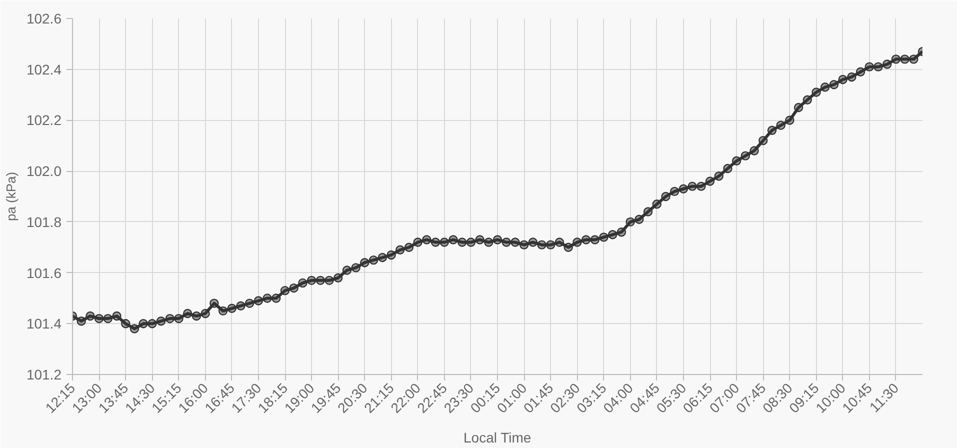 The height and width of the screenshot is (448, 957). Describe the element at coordinates (44, 69) in the screenshot. I see `y-tick-label: 102.4` at that location.